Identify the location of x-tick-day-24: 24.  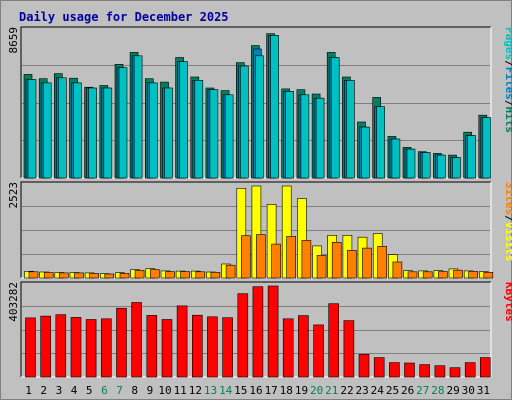
(378, 390).